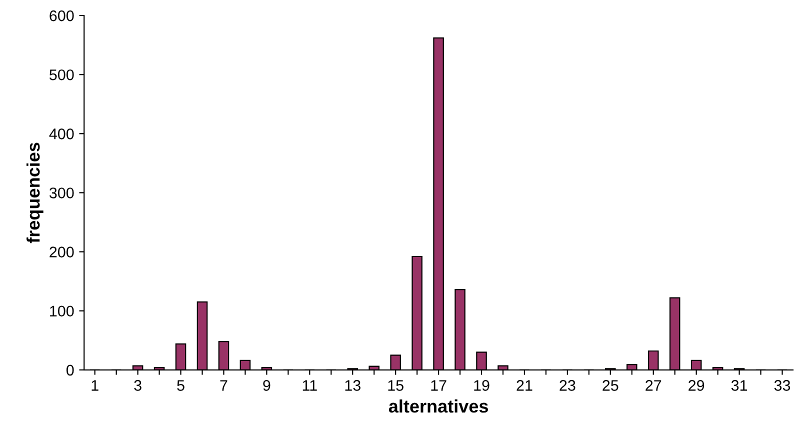  I want to click on x-axis-title: alternatives, so click(438, 406).